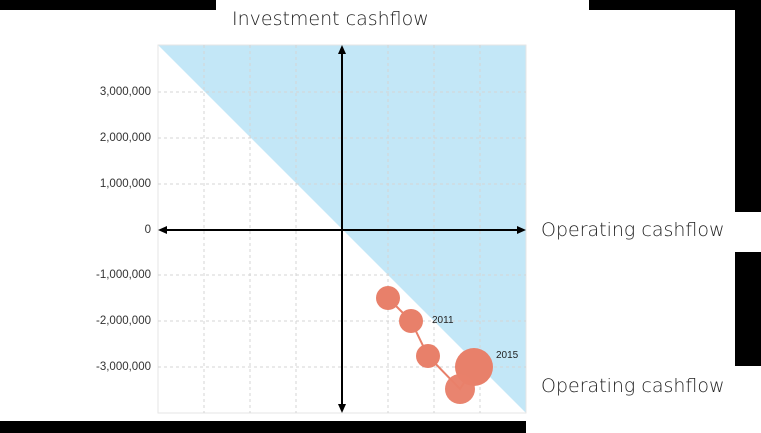 The height and width of the screenshot is (433, 761). I want to click on mask-right-upper, so click(748, 111).